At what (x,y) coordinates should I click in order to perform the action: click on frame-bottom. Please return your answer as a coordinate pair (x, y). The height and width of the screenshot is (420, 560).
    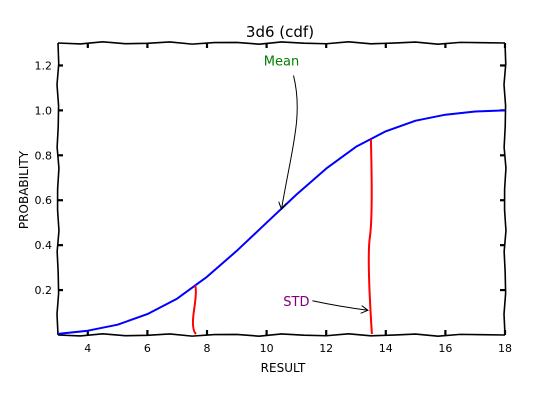
    Looking at the image, I should click on (281, 334).